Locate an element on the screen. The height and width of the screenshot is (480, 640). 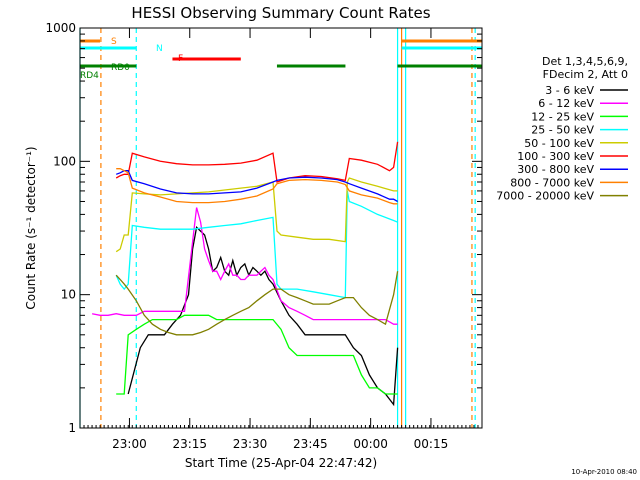
x-axis-label: Start Time (25-Apr-04 22:47:42) is located at coordinates (281, 463).